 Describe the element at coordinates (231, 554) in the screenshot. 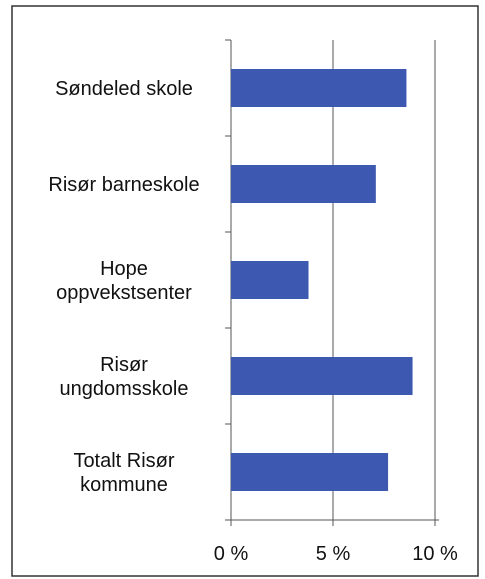

I see `x-tick-label: 0 %` at that location.